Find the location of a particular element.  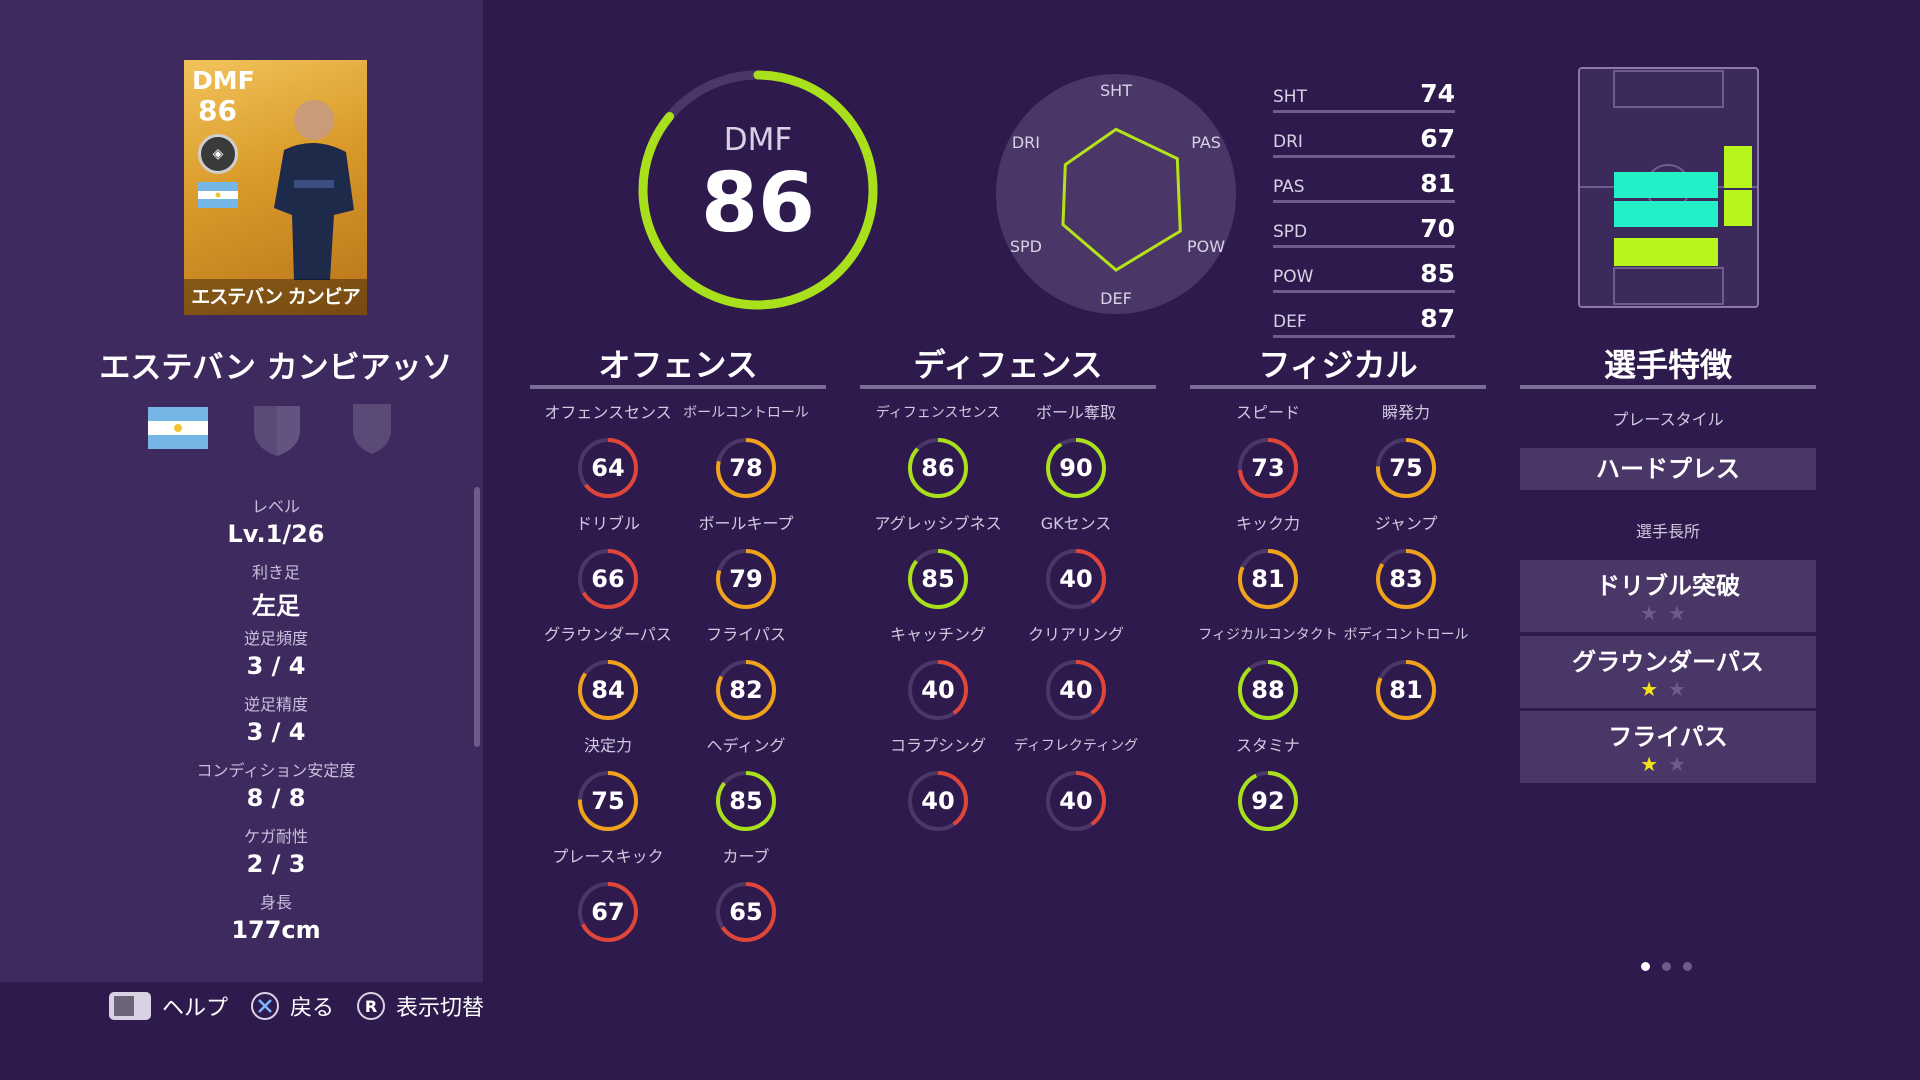

stat-item: カーブ 65 is located at coordinates (746, 903).